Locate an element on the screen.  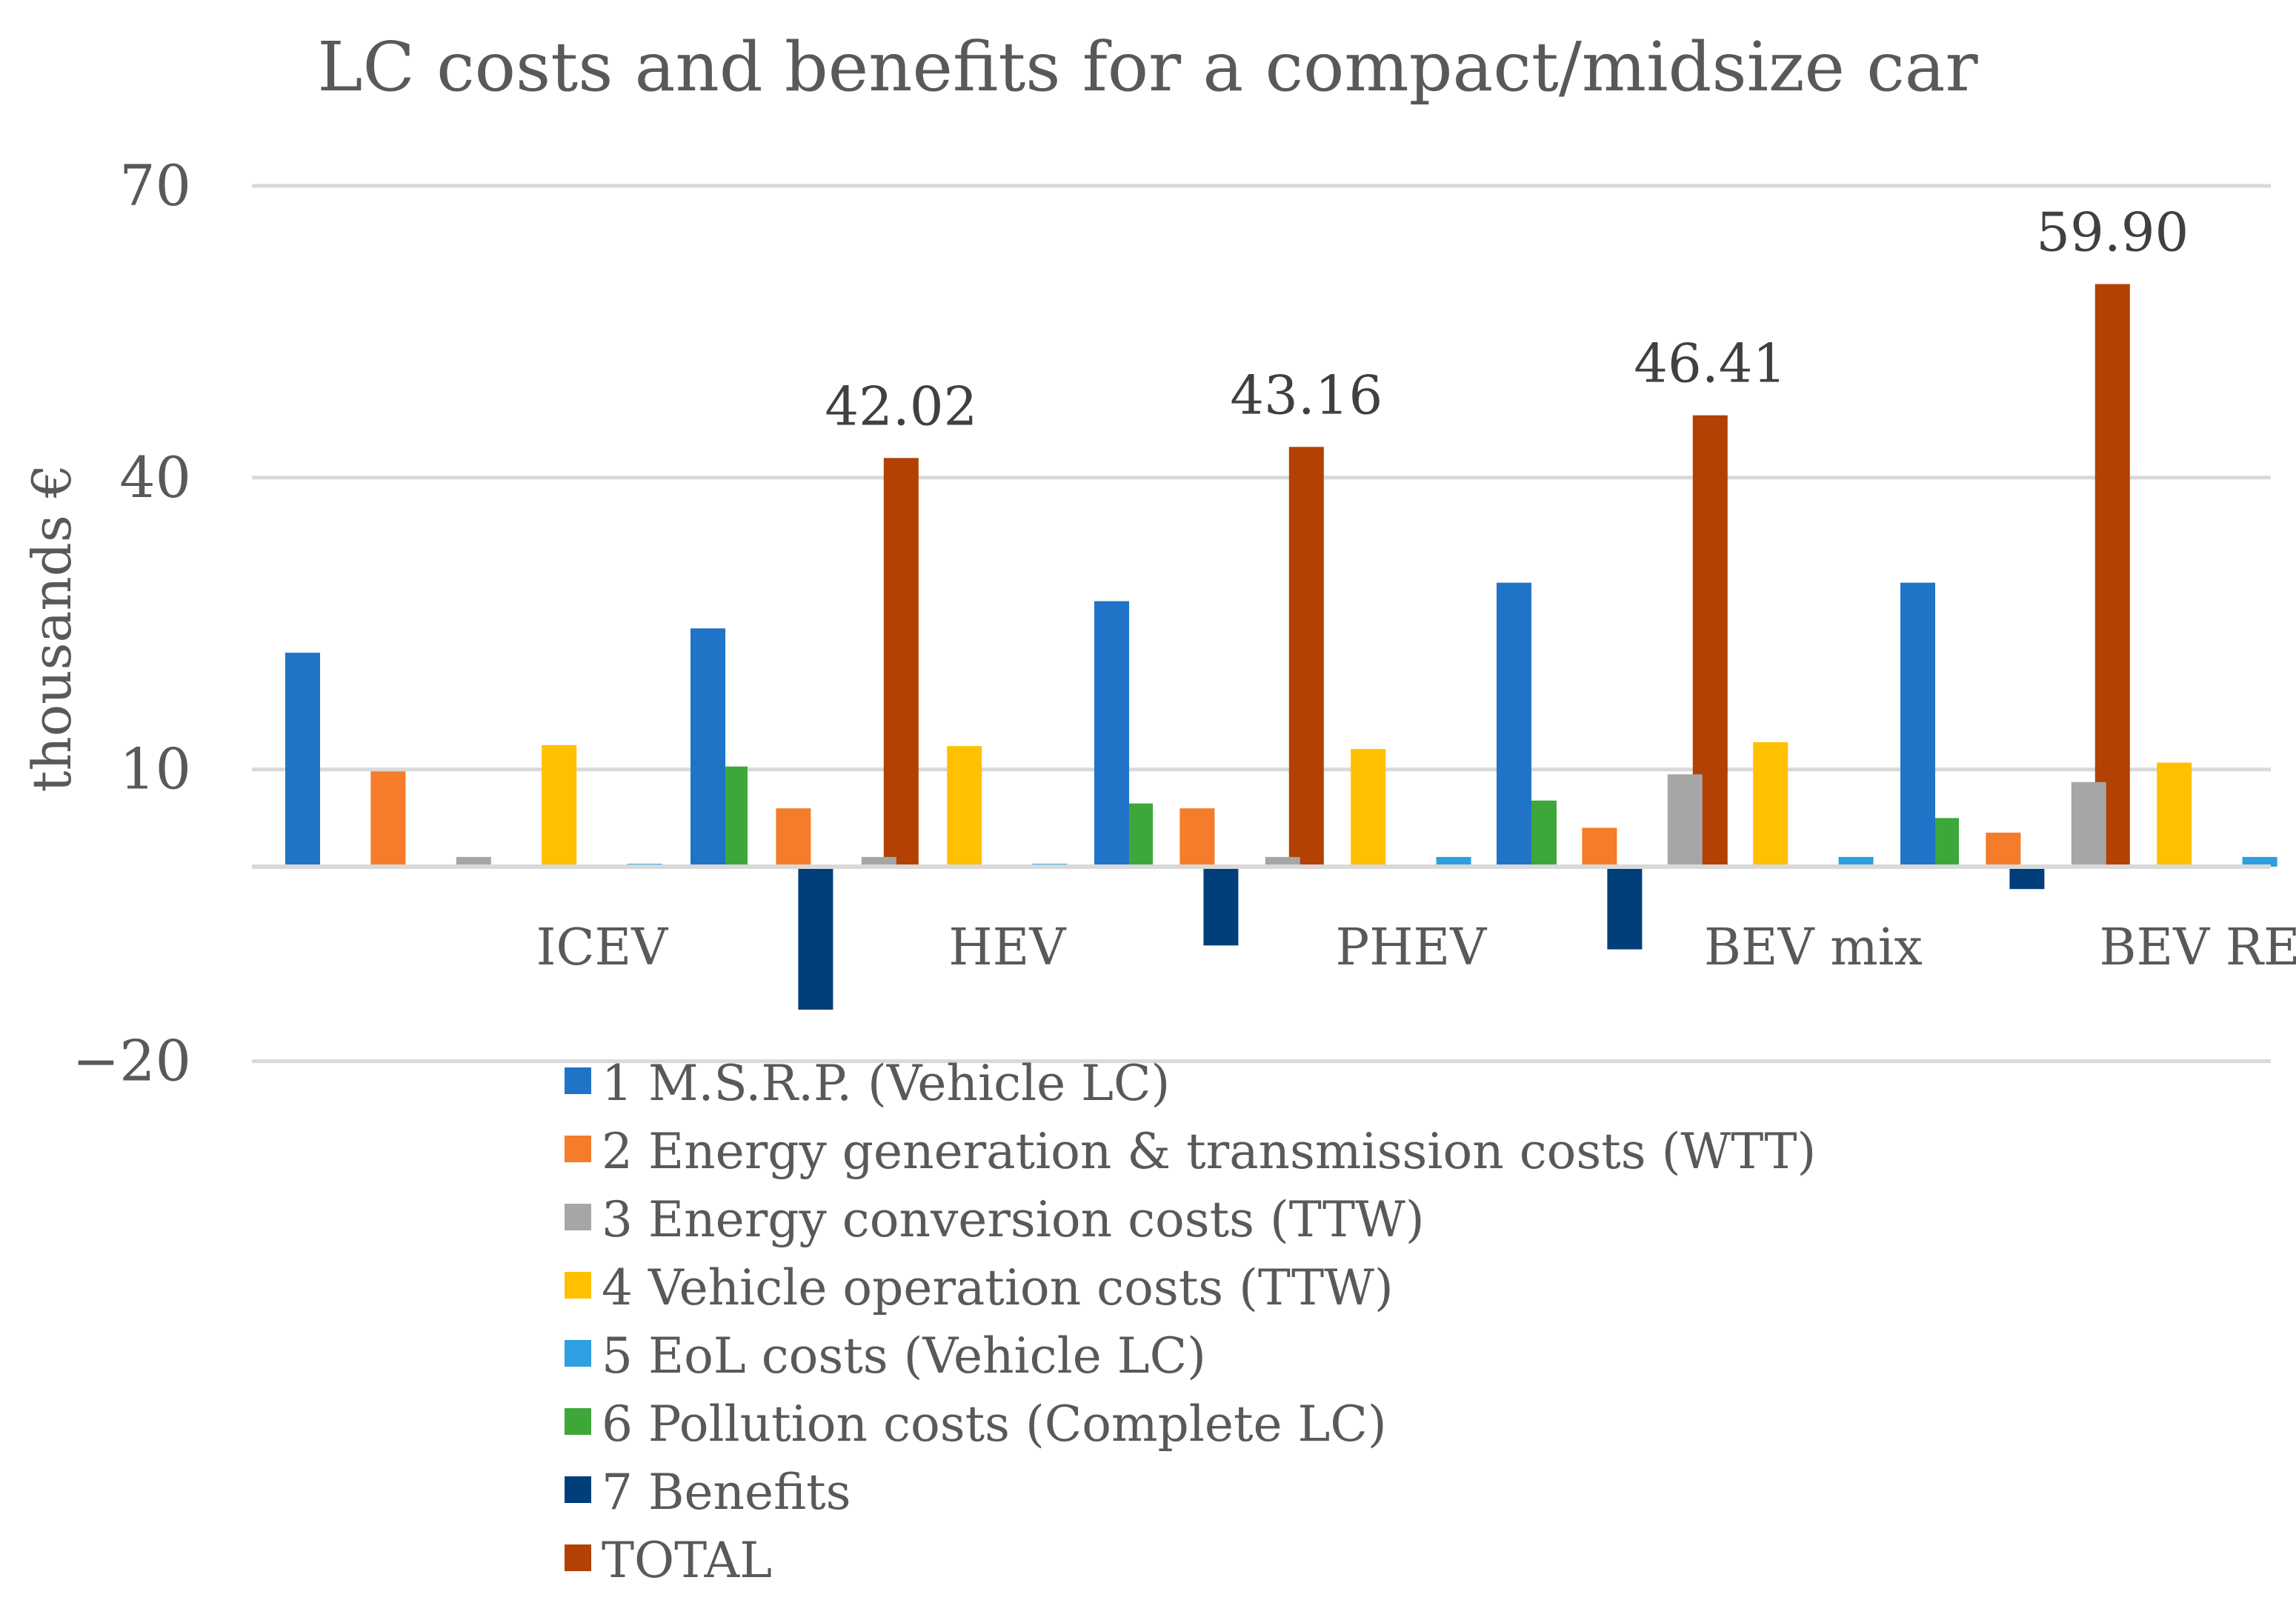
legend-item: 3 Energy conversion costs (TTW) is located at coordinates (995, 1219).